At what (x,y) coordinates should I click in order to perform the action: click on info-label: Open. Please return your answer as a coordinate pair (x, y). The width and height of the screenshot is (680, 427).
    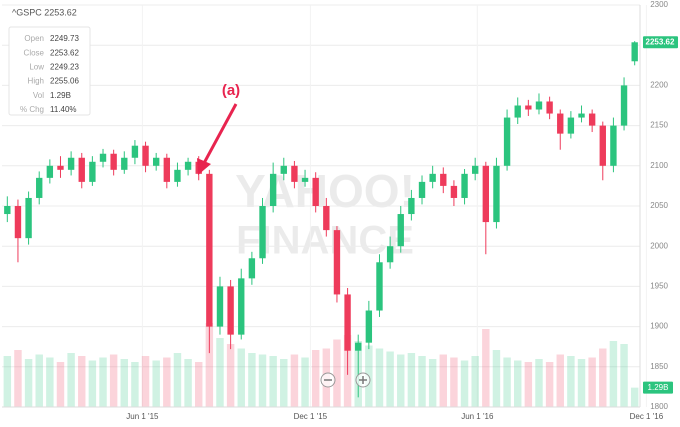
    Looking at the image, I should click on (34, 38).